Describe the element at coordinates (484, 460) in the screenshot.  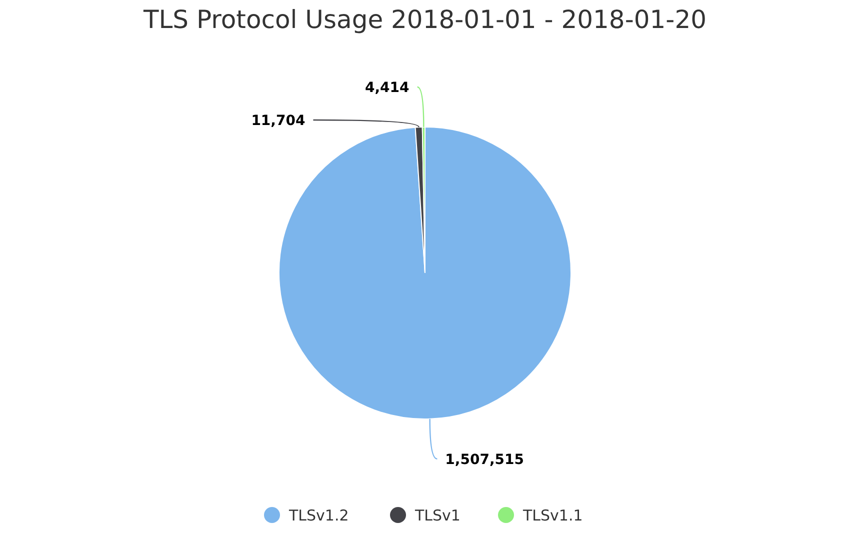
I see `data-label: 1,507,515` at that location.